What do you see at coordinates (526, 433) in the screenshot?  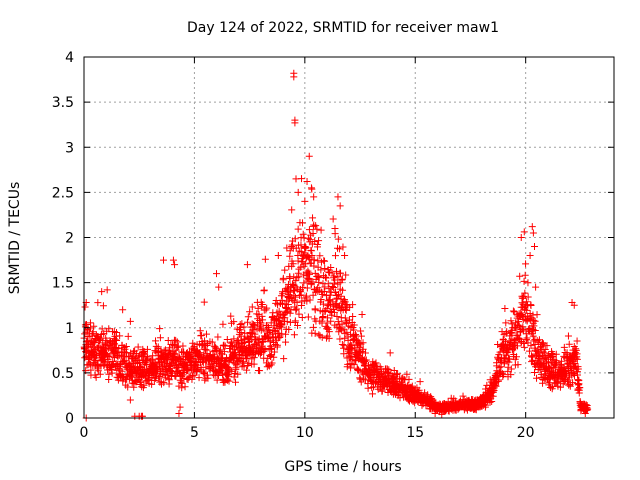 I see `x-tick-label: 20` at bounding box center [526, 433].